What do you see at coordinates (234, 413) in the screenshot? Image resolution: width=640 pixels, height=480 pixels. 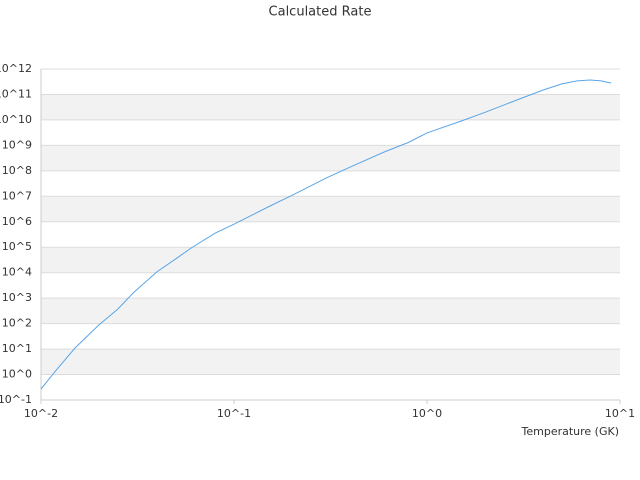 I see `x-tick-label: 10^-1` at bounding box center [234, 413].